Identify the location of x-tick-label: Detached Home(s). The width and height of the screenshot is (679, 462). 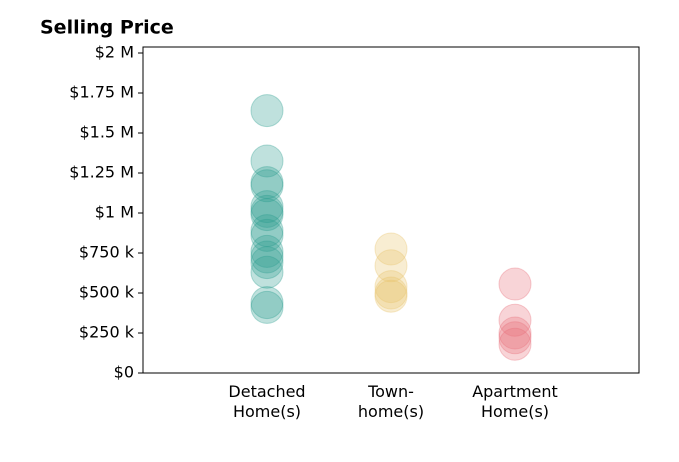
(266, 401).